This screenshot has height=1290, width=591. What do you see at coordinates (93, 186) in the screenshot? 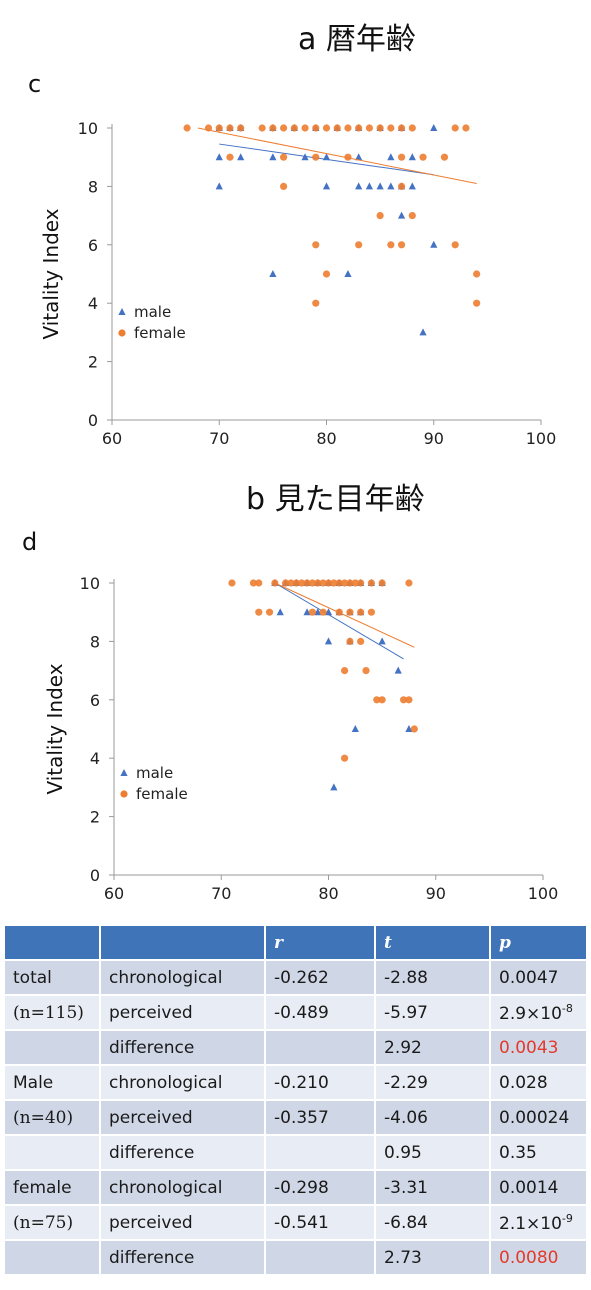
I see `y-tick-label: 8` at bounding box center [93, 186].